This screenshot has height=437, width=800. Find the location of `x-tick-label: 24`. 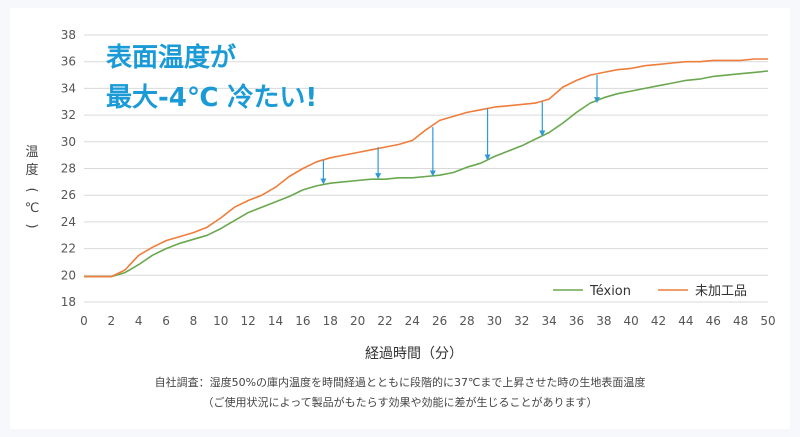

x-tick-label: 24 is located at coordinates (412, 321).